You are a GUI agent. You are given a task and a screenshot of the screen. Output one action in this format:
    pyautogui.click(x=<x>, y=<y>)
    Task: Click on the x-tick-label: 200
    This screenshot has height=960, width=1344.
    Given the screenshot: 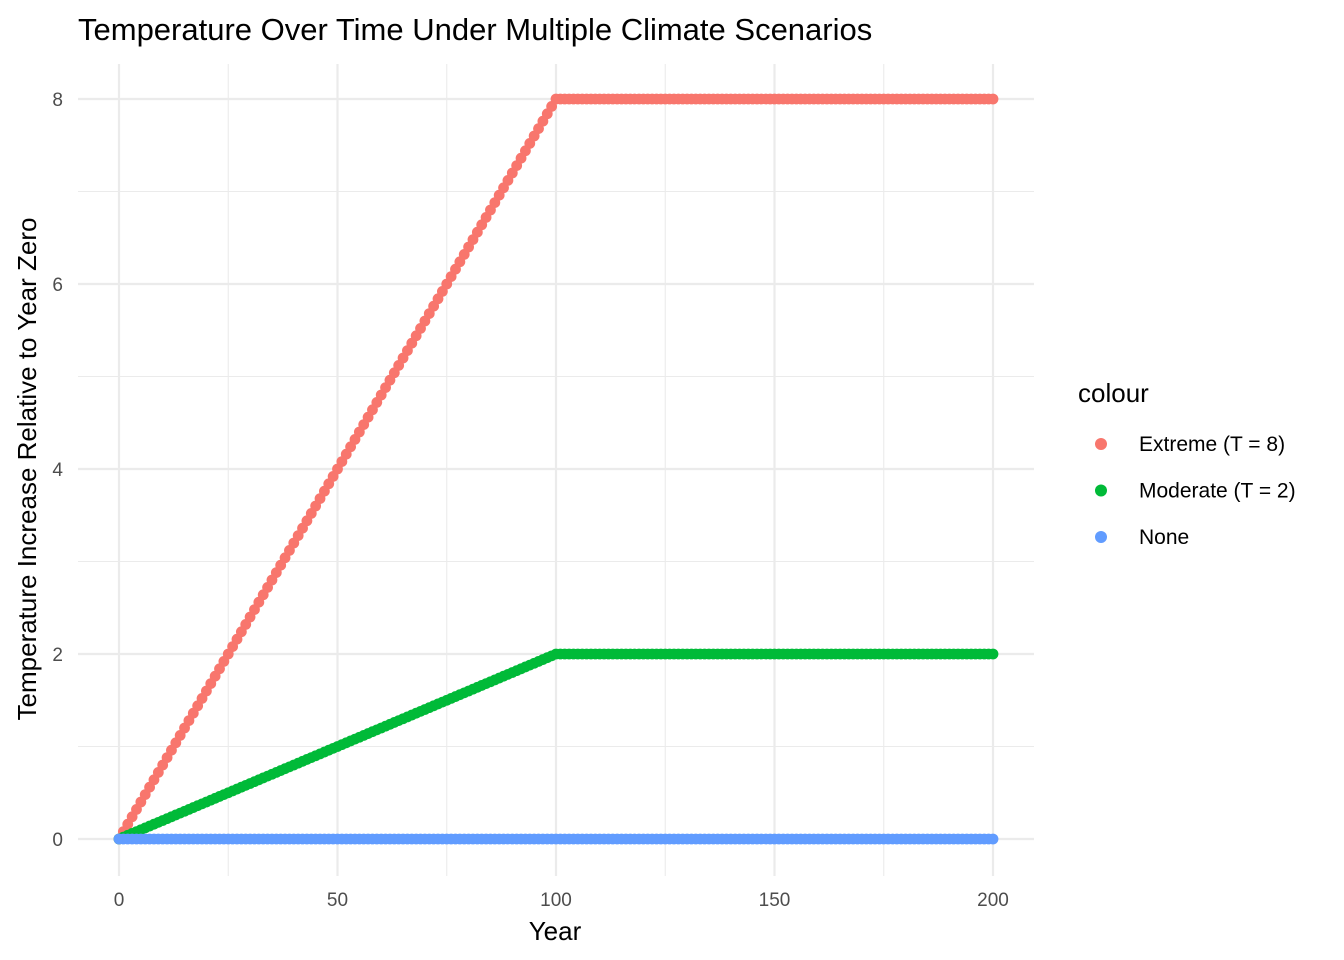 What is the action you would take?
    pyautogui.click(x=993, y=900)
    